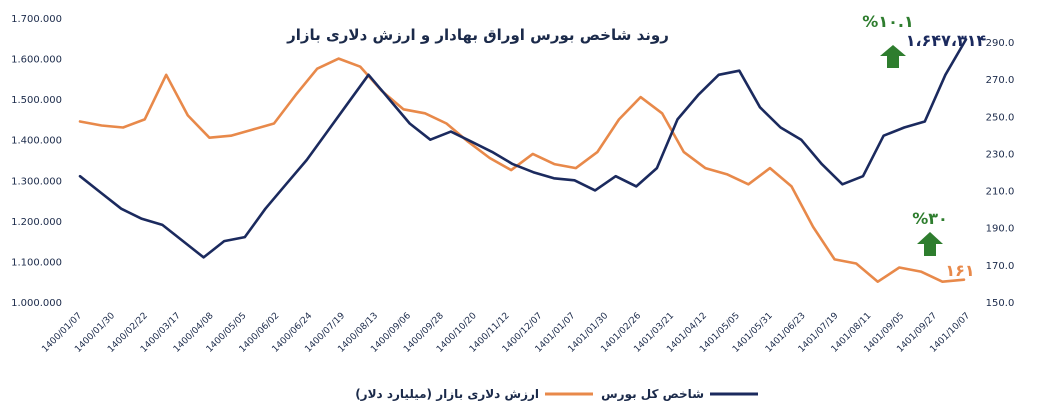 The height and width of the screenshot is (412, 1044). I want to click on legend-label-dollar-value: ارزش دلاری بازار (میلیارد دلار), so click(447, 394).